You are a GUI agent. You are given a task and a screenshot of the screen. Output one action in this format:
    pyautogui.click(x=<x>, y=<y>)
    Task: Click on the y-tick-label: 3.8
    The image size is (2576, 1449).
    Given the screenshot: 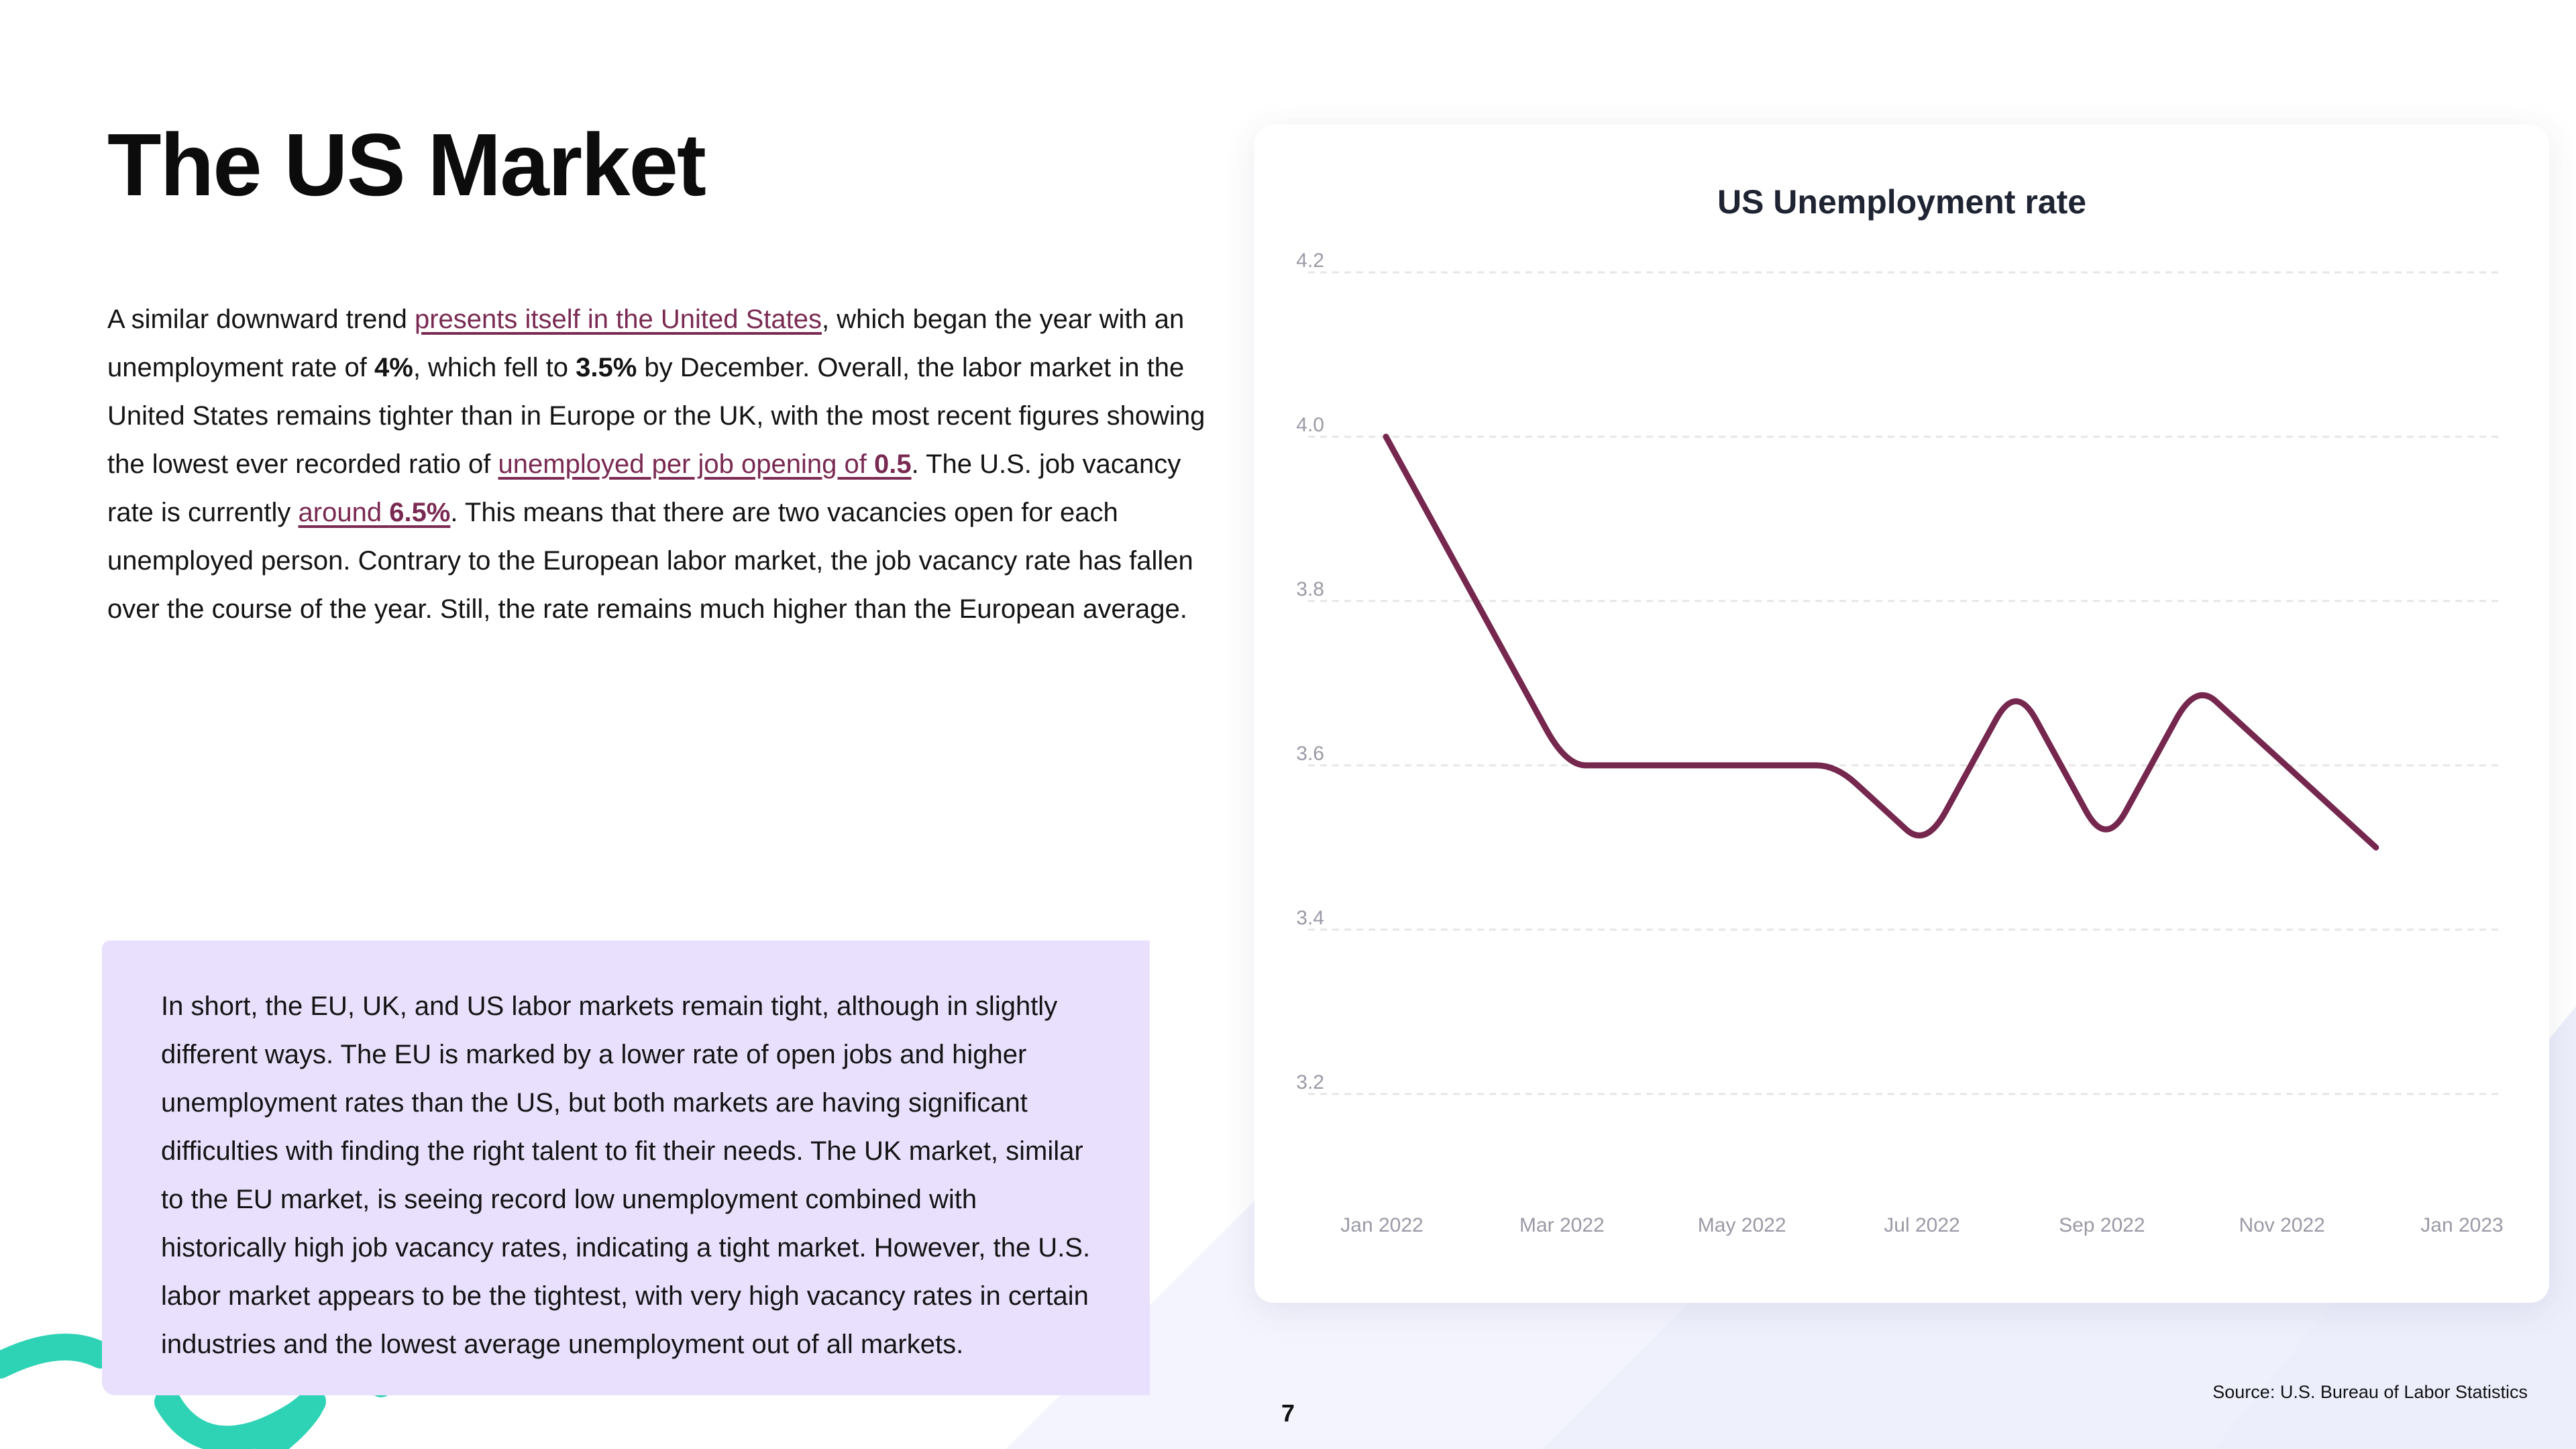 What is the action you would take?
    pyautogui.click(x=1310, y=589)
    